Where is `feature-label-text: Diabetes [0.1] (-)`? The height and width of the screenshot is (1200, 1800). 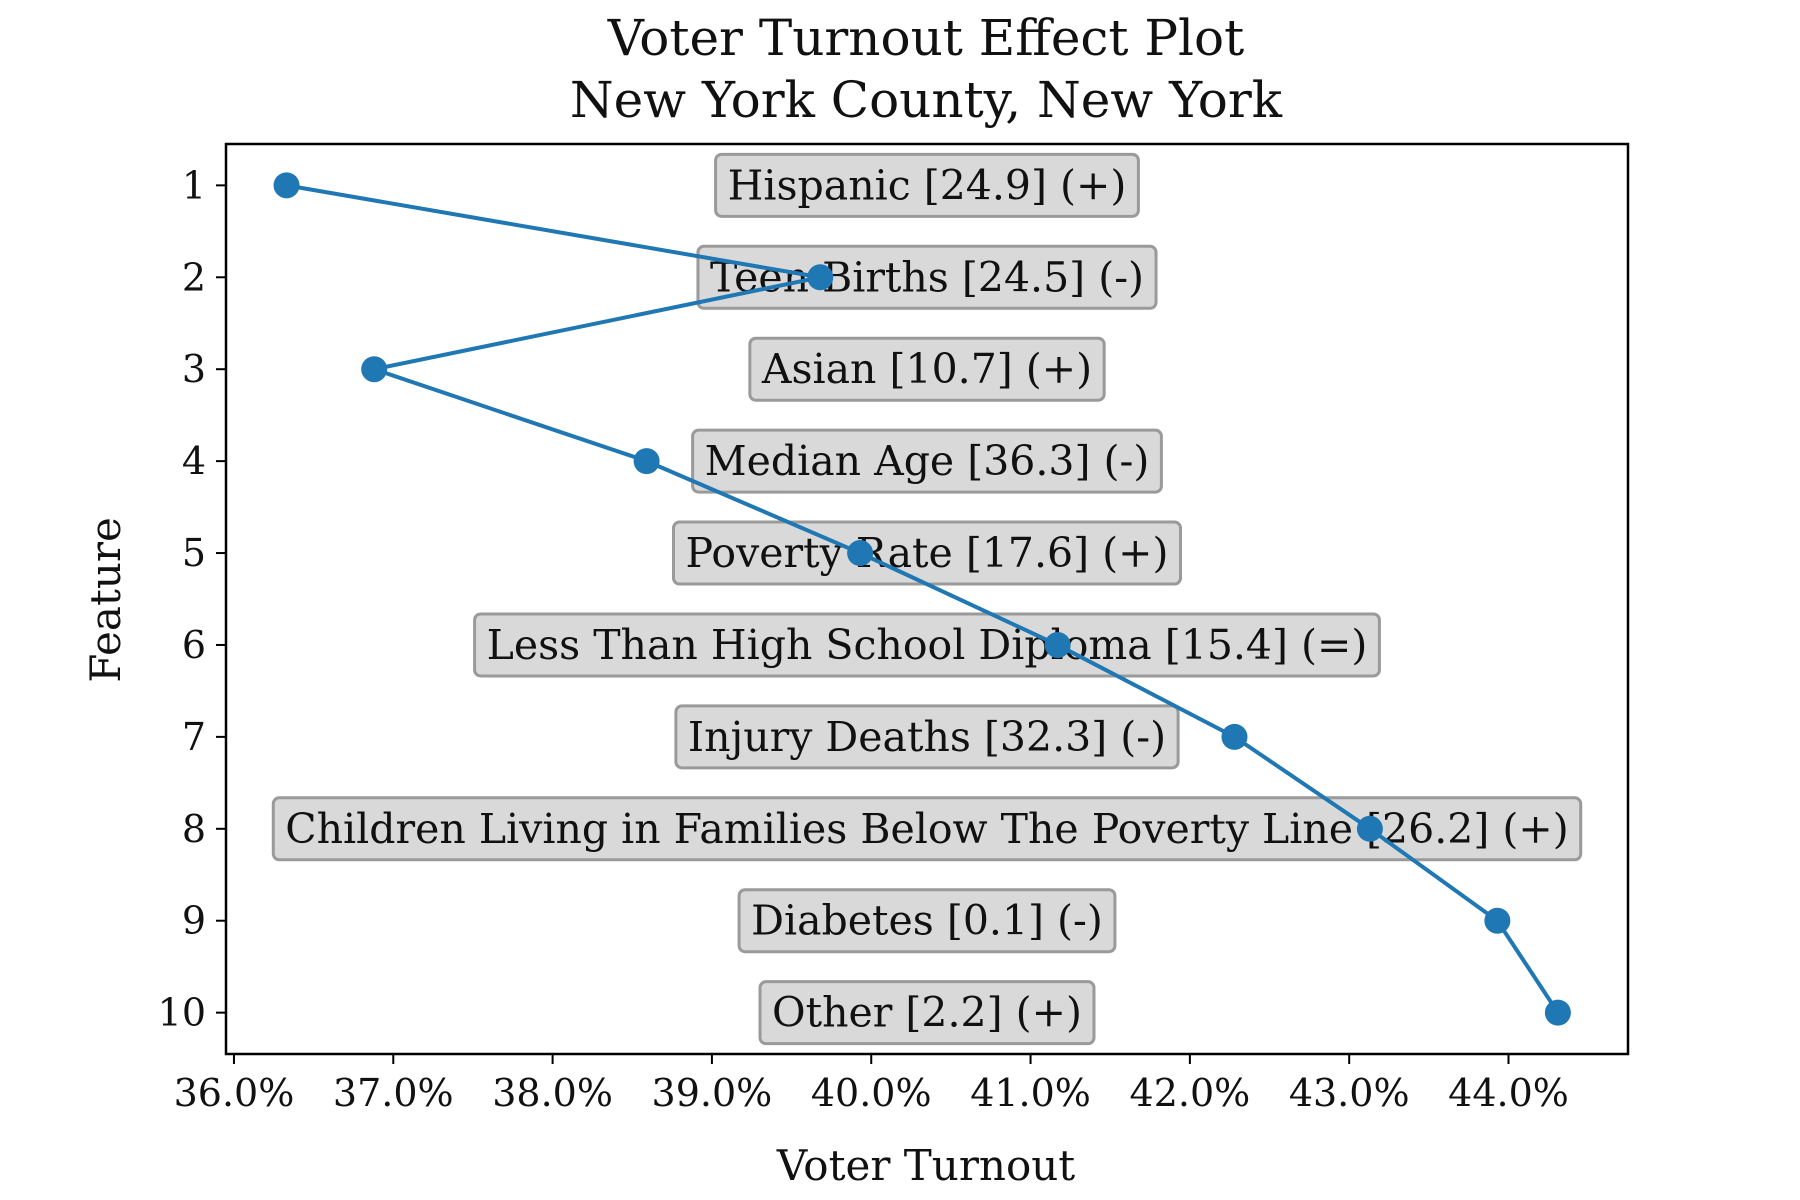
feature-label-text: Diabetes [0.1] (-) is located at coordinates (927, 921).